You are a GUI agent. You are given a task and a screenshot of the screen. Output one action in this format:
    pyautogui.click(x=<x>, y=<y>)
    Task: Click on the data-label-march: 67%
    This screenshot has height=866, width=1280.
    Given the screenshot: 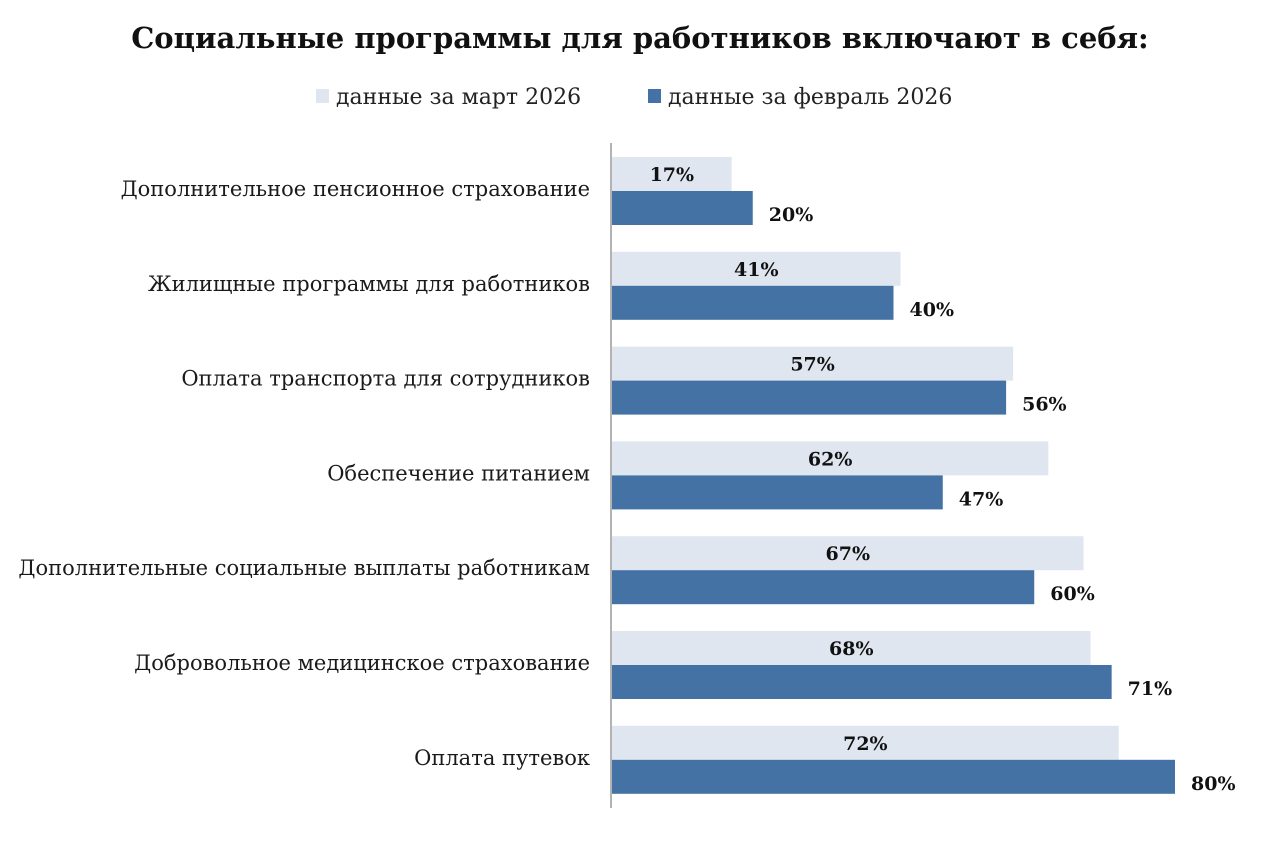 What is the action you would take?
    pyautogui.click(x=848, y=554)
    